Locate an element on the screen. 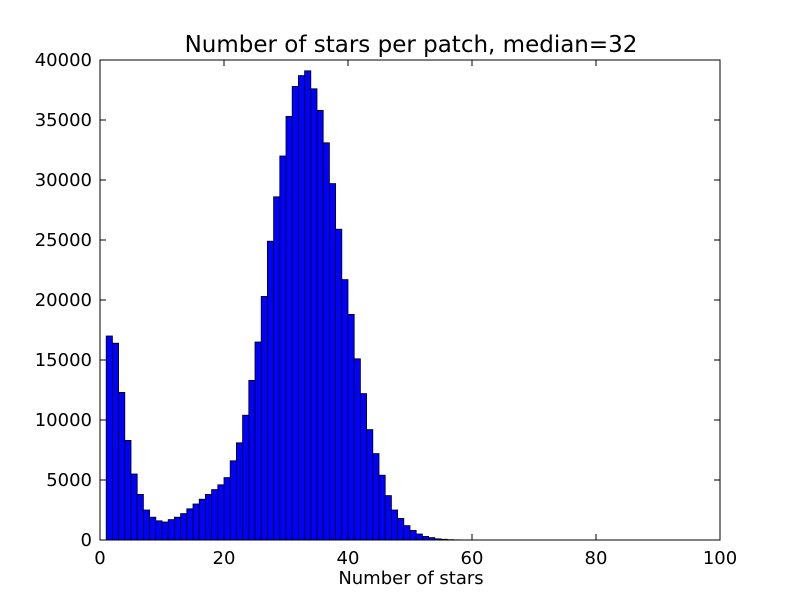  y-tick-label: 15000 is located at coordinates (63, 360).